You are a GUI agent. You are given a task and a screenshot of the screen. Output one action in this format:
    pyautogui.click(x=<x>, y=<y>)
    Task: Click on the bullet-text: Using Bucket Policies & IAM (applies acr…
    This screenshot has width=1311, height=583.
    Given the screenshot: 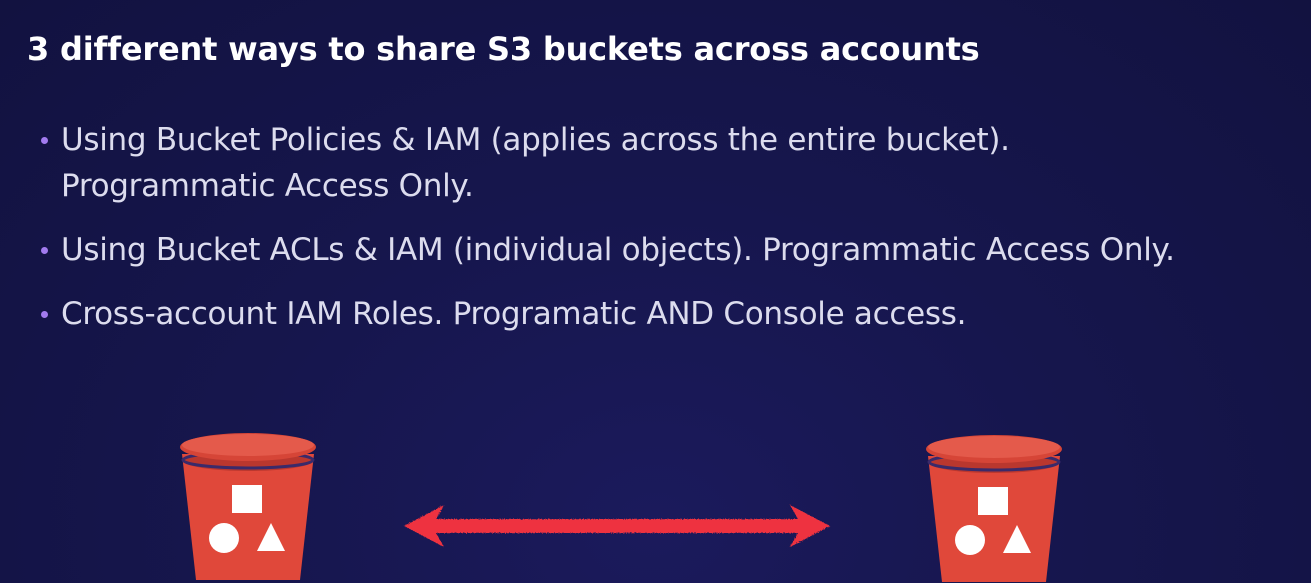 What is the action you would take?
    pyautogui.click(x=535, y=140)
    